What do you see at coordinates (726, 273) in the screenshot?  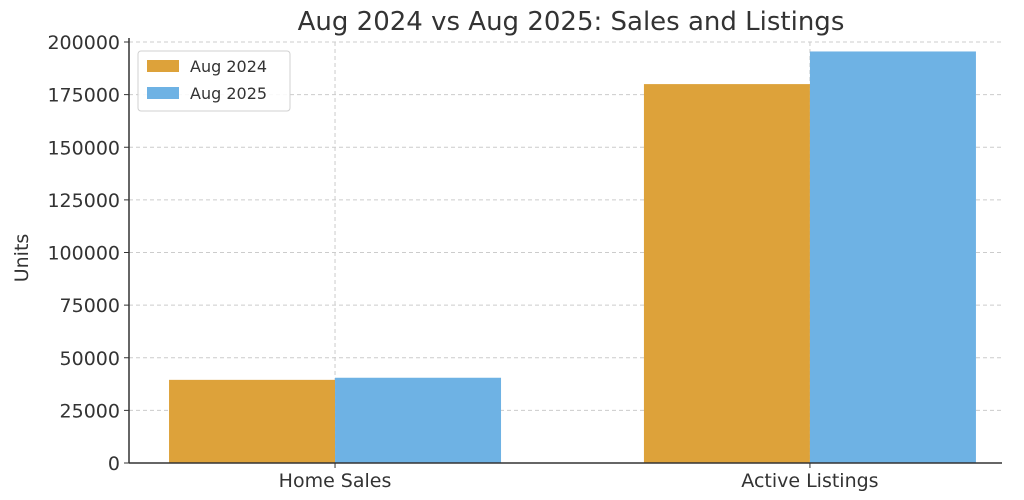 I see `bar-aug-2024-active-listings` at bounding box center [726, 273].